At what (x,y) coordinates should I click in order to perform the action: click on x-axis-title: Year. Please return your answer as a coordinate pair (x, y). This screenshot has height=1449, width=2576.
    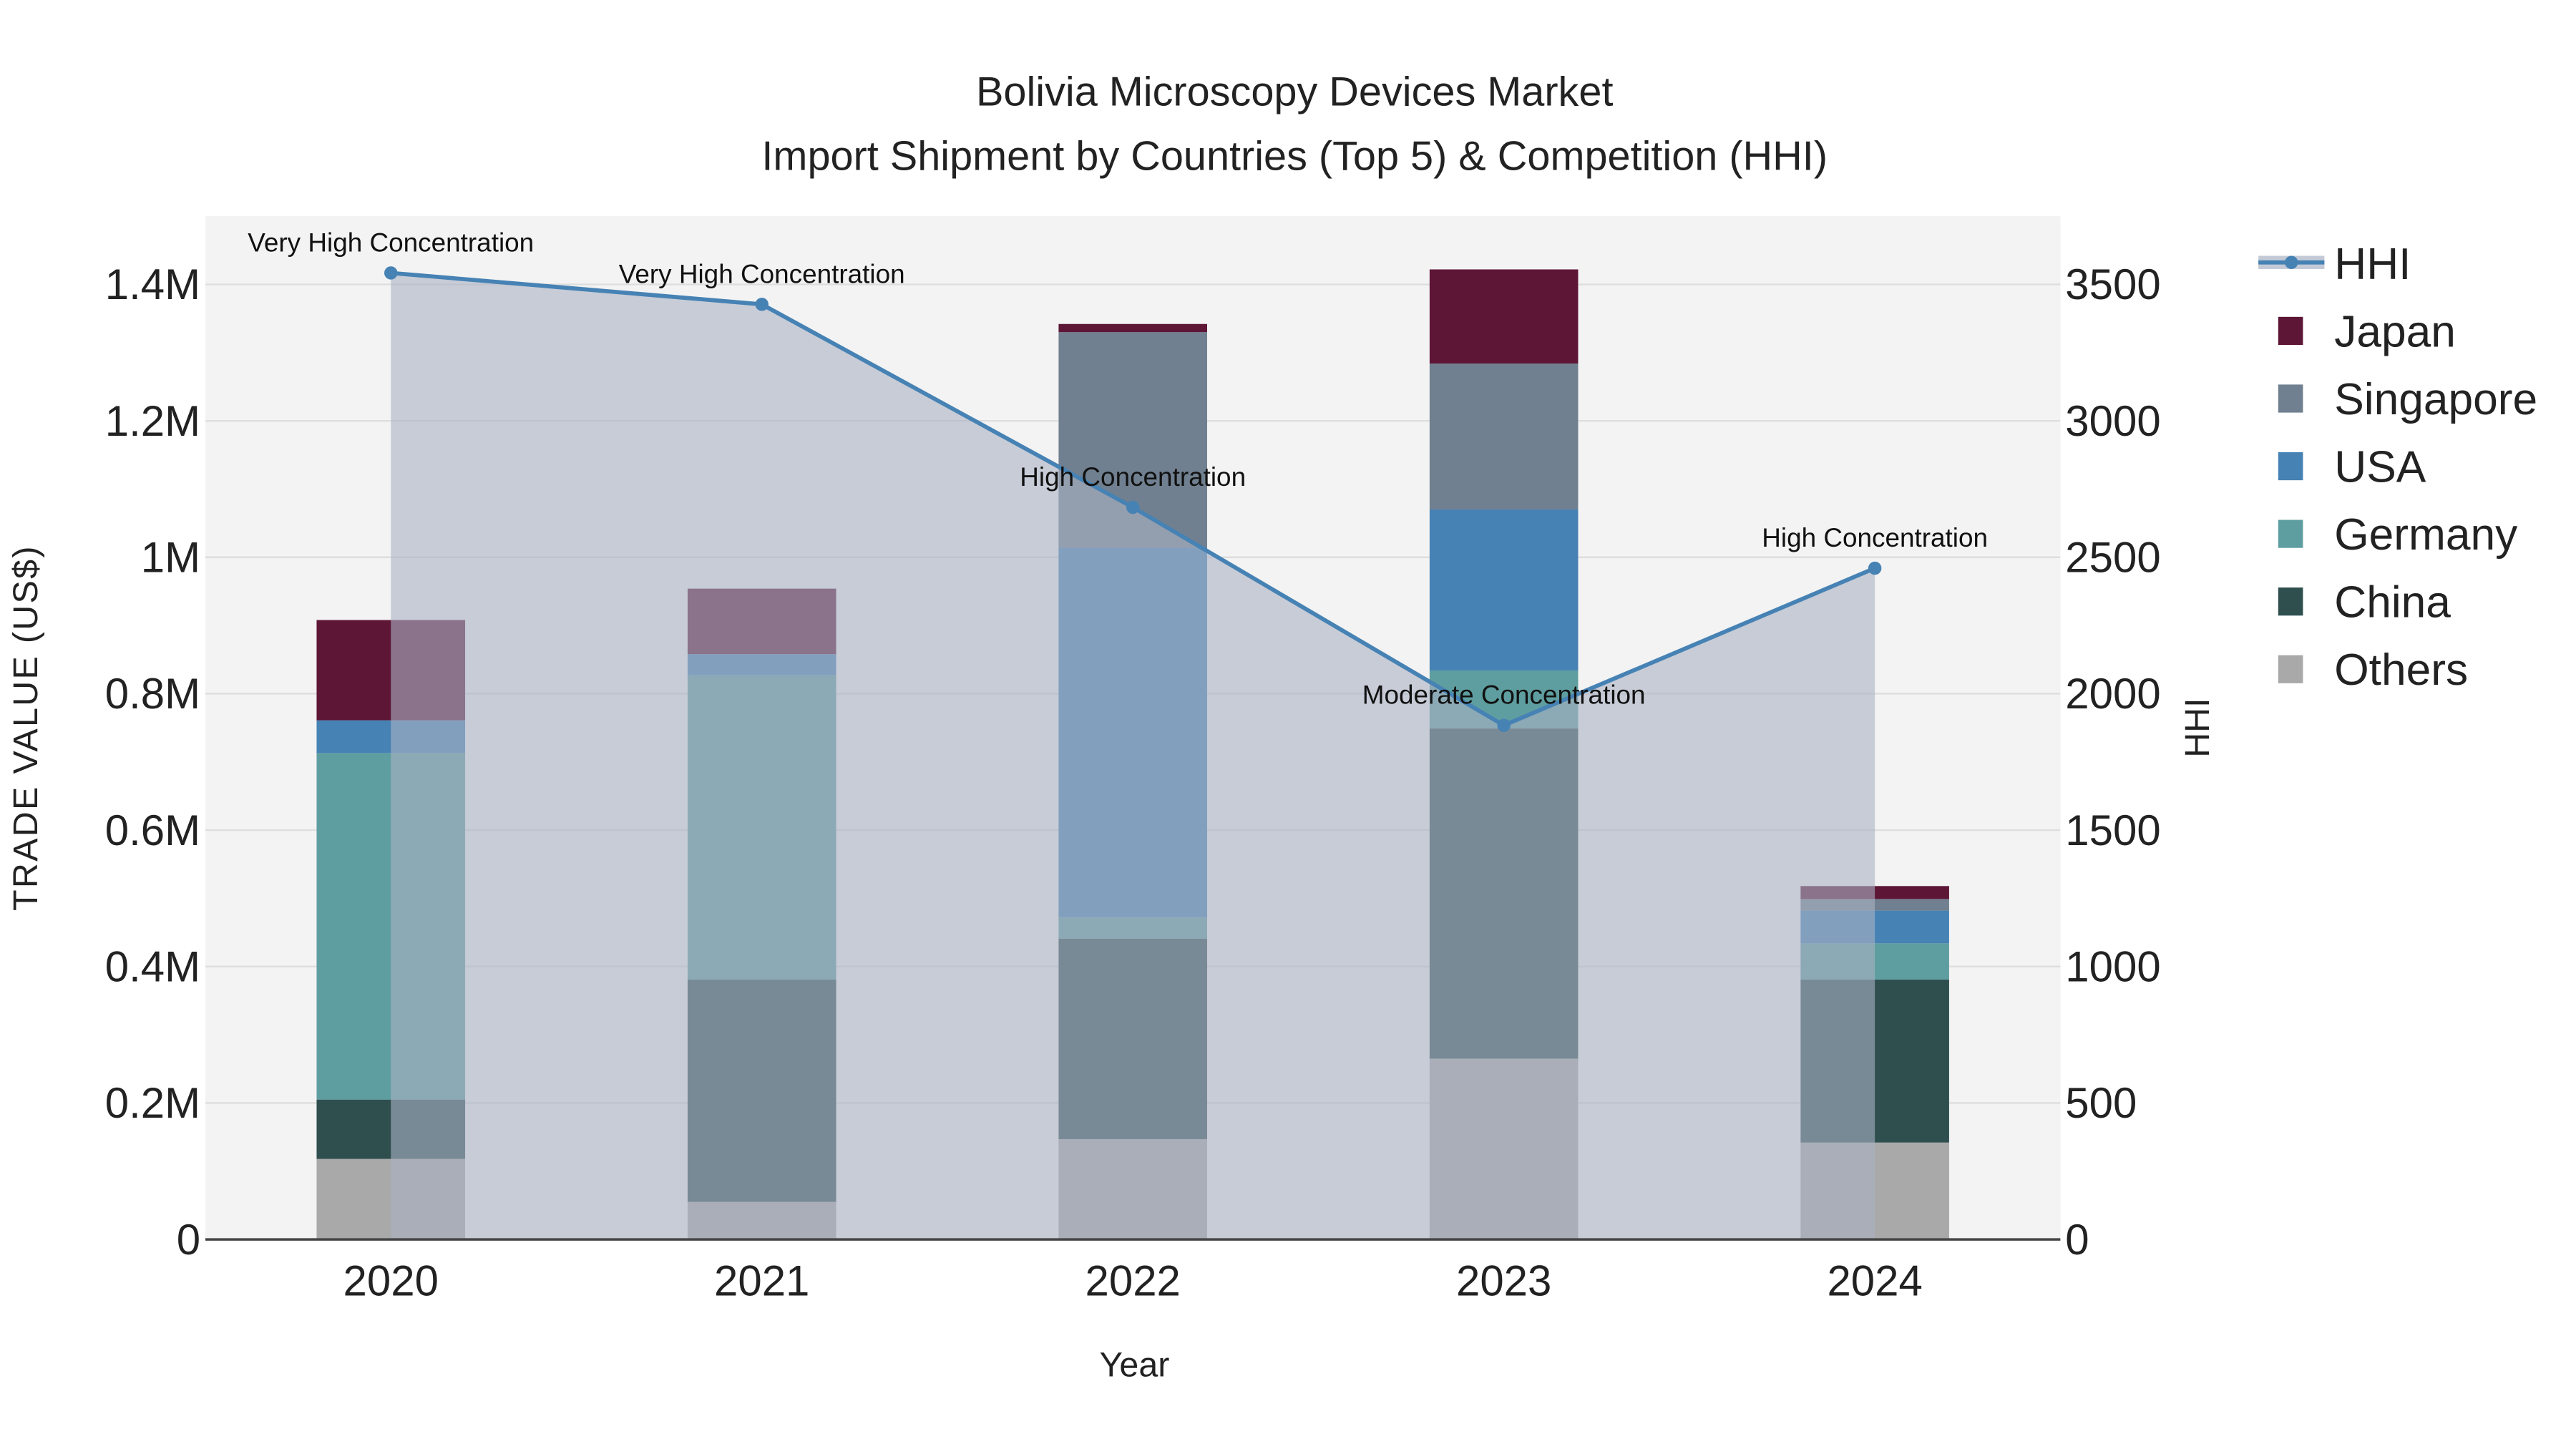
    Looking at the image, I should click on (1135, 1365).